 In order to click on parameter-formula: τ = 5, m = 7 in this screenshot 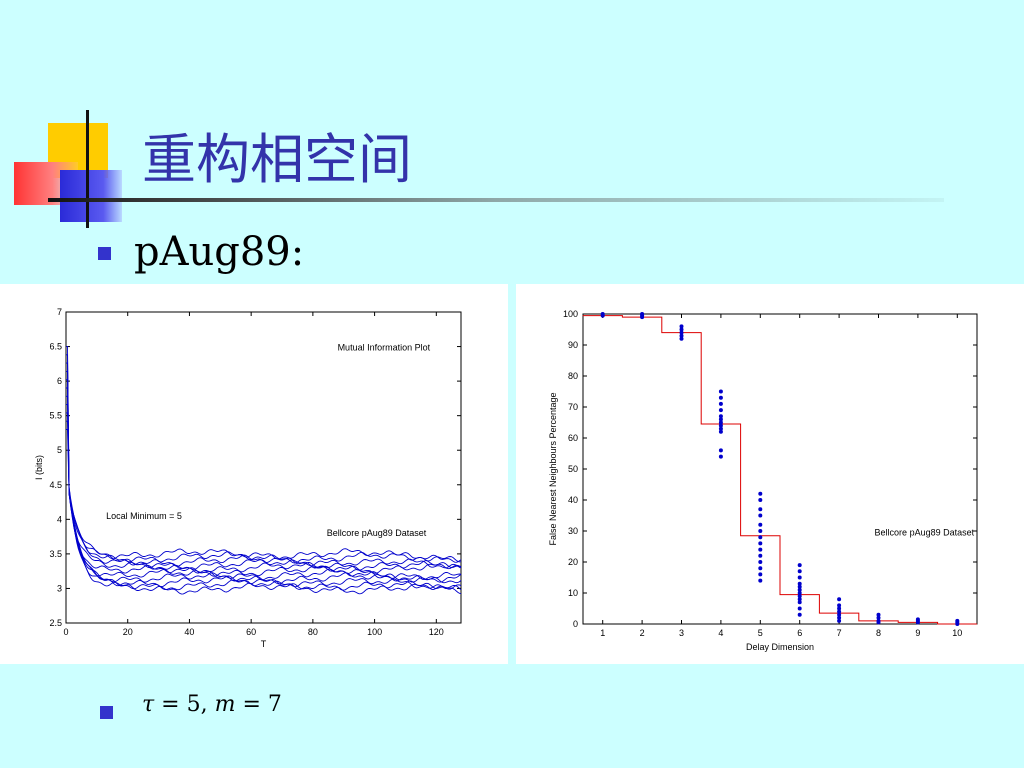, I will do `click(212, 704)`.